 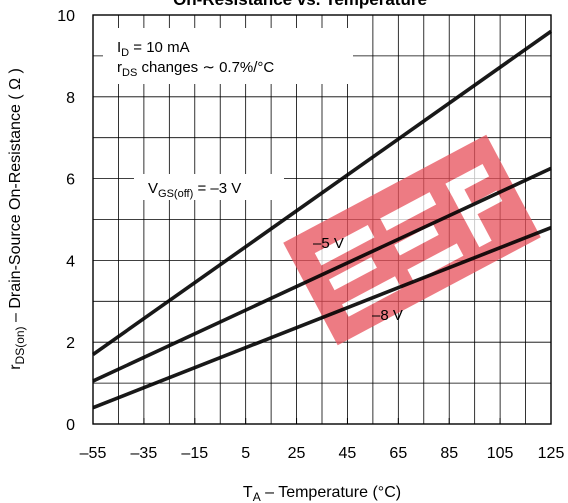 I want to click on y-tick-label: 6, so click(x=70, y=180).